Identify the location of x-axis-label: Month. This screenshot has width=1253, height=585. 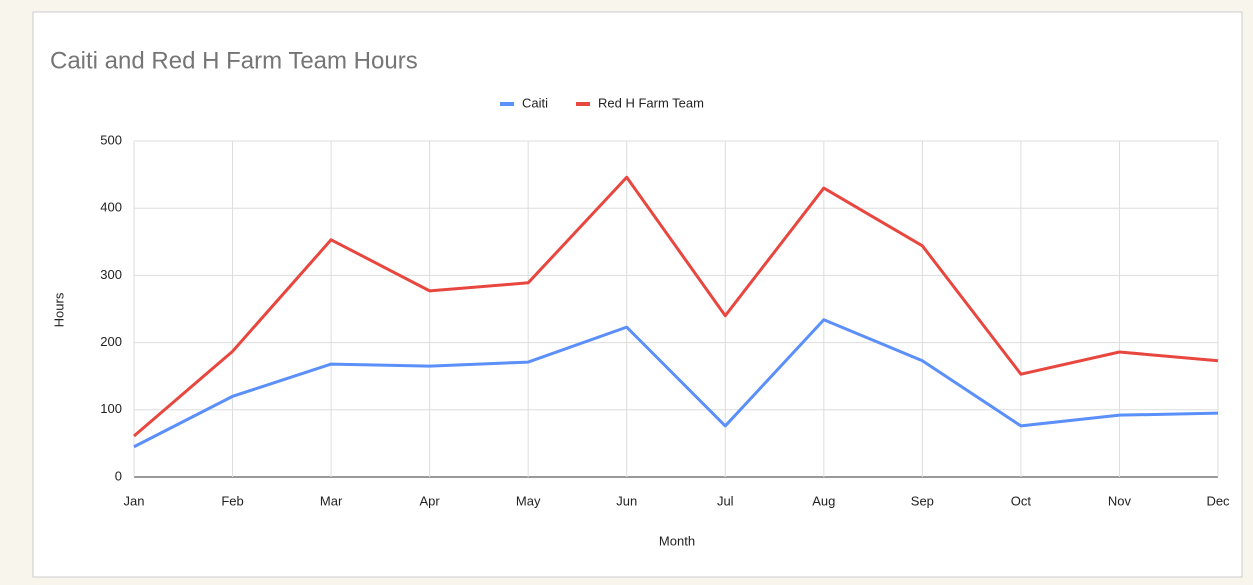
(677, 540).